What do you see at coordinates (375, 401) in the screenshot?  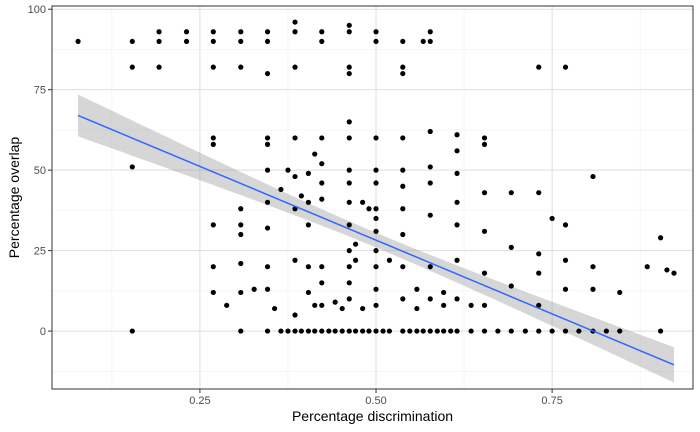 I see `x-tick-label: 0.50` at bounding box center [375, 401].